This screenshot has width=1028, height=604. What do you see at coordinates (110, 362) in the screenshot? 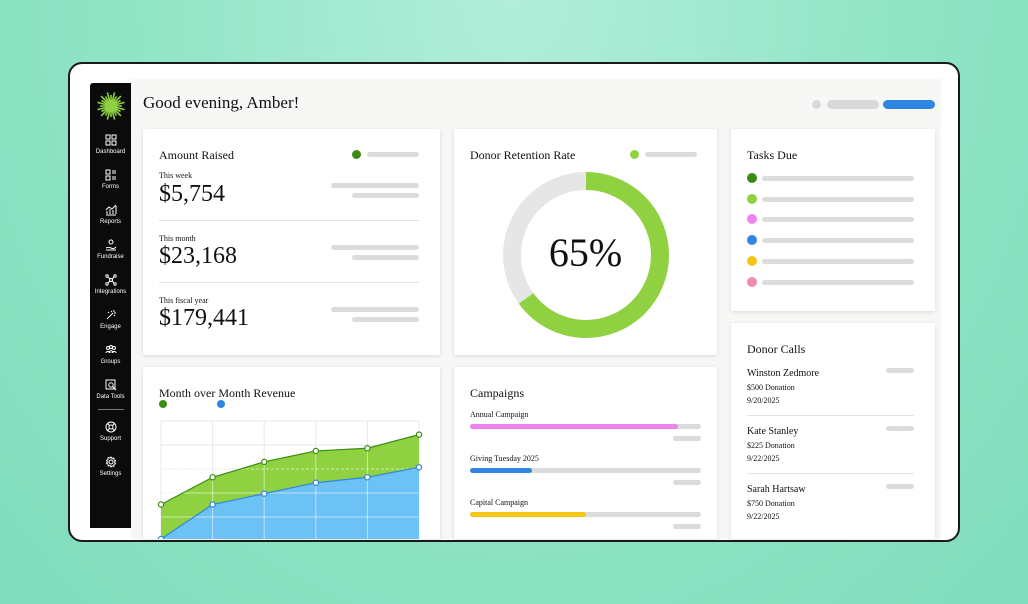
I see `sidebar-item-label: Groups` at bounding box center [110, 362].